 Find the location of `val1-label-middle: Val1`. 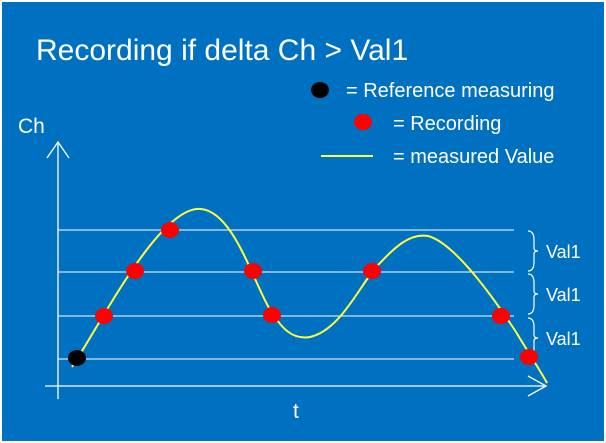

val1-label-middle: Val1 is located at coordinates (563, 295).